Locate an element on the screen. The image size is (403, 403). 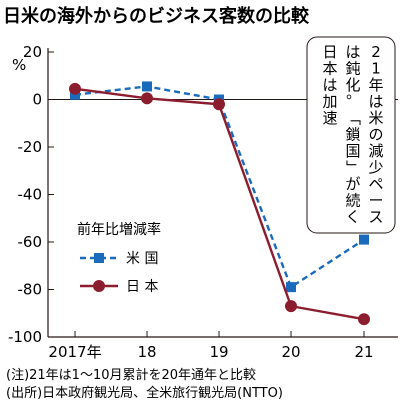
chart-title: 日米の海外からのビジネス客数の比較 is located at coordinates (156, 16).